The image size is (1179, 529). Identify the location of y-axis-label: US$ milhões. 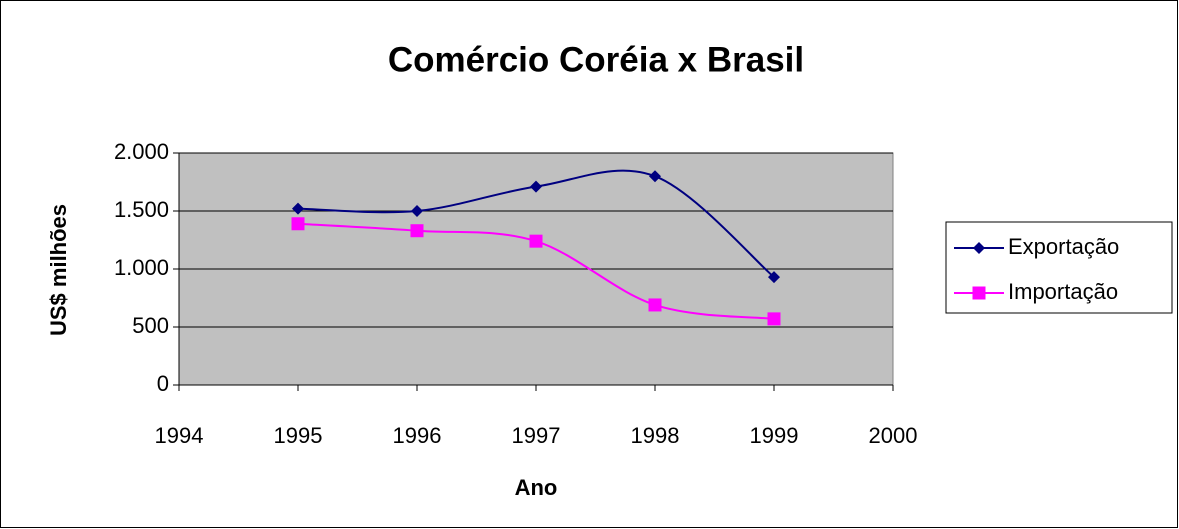
(58, 270).